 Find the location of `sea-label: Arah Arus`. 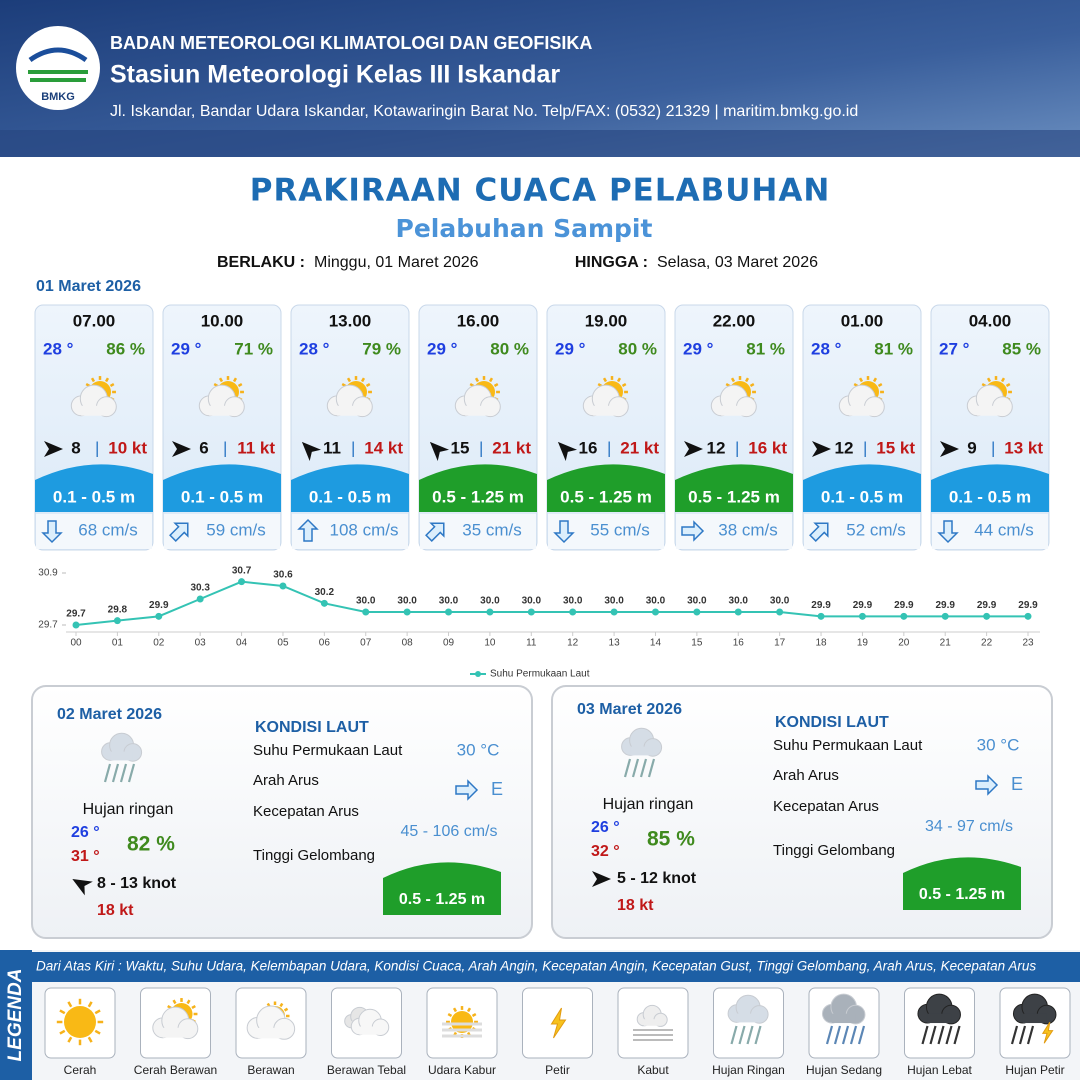

sea-label: Arah Arus is located at coordinates (806, 775).